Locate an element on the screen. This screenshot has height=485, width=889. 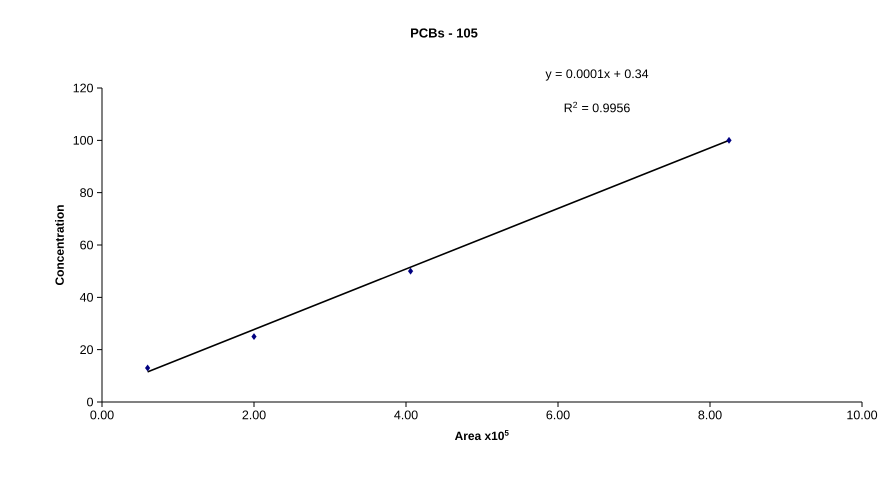
y-axis-title: Concentration is located at coordinates (59, 245).